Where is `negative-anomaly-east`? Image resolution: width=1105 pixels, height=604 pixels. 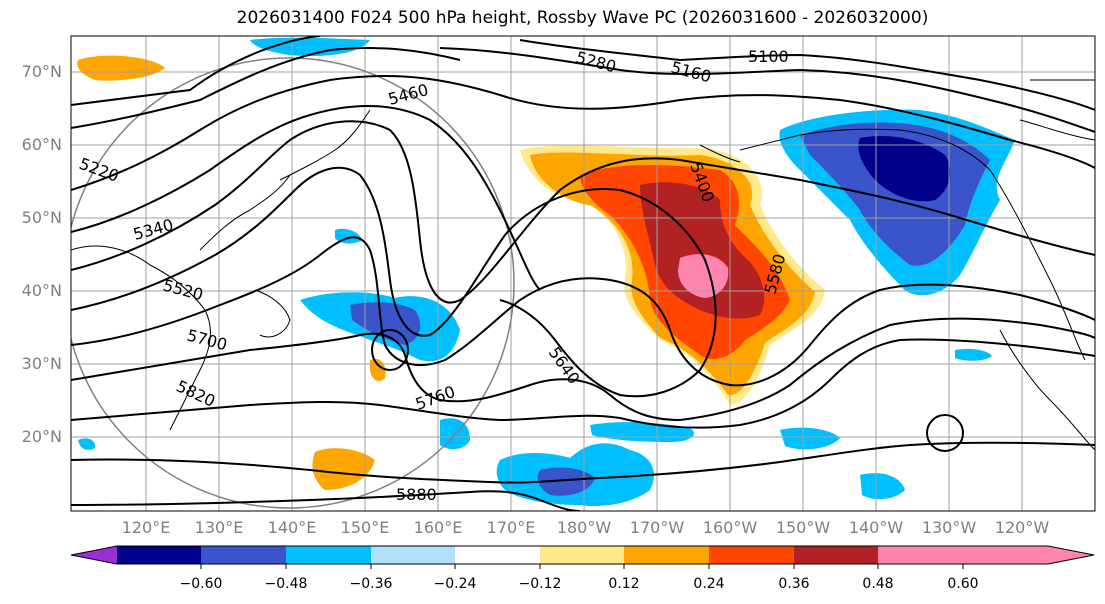
negative-anomaly-east is located at coordinates (810, 438).